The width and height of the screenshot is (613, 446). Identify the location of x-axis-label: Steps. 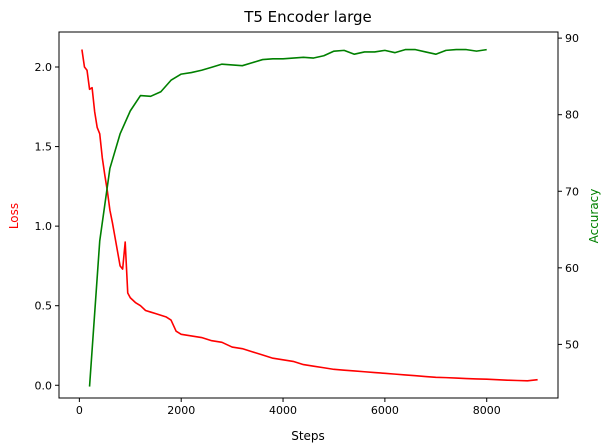
(308, 436).